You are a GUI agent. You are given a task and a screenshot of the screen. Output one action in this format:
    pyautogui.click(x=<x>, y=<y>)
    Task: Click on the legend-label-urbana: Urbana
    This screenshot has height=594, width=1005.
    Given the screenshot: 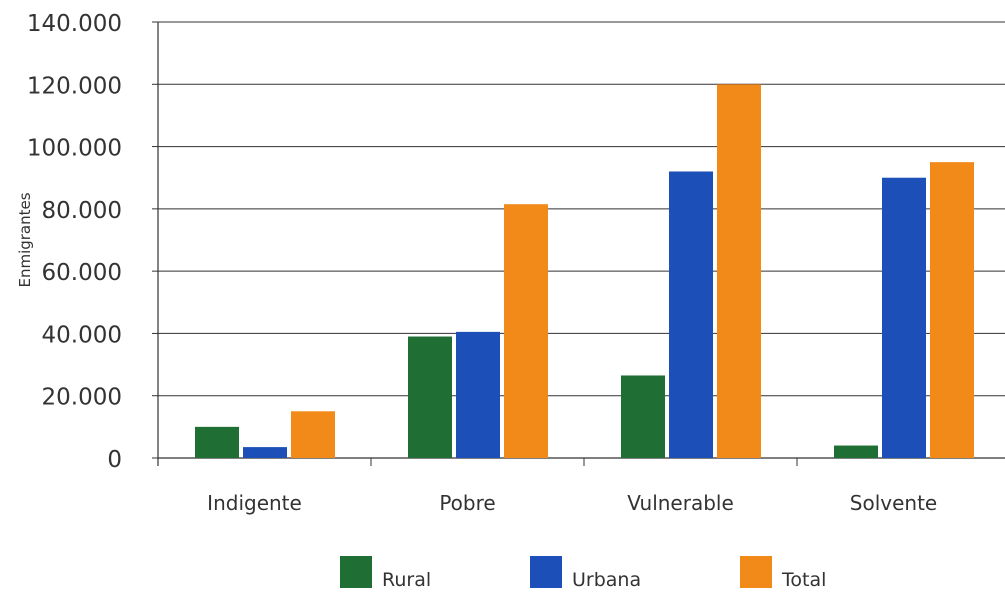 What is the action you would take?
    pyautogui.click(x=606, y=579)
    